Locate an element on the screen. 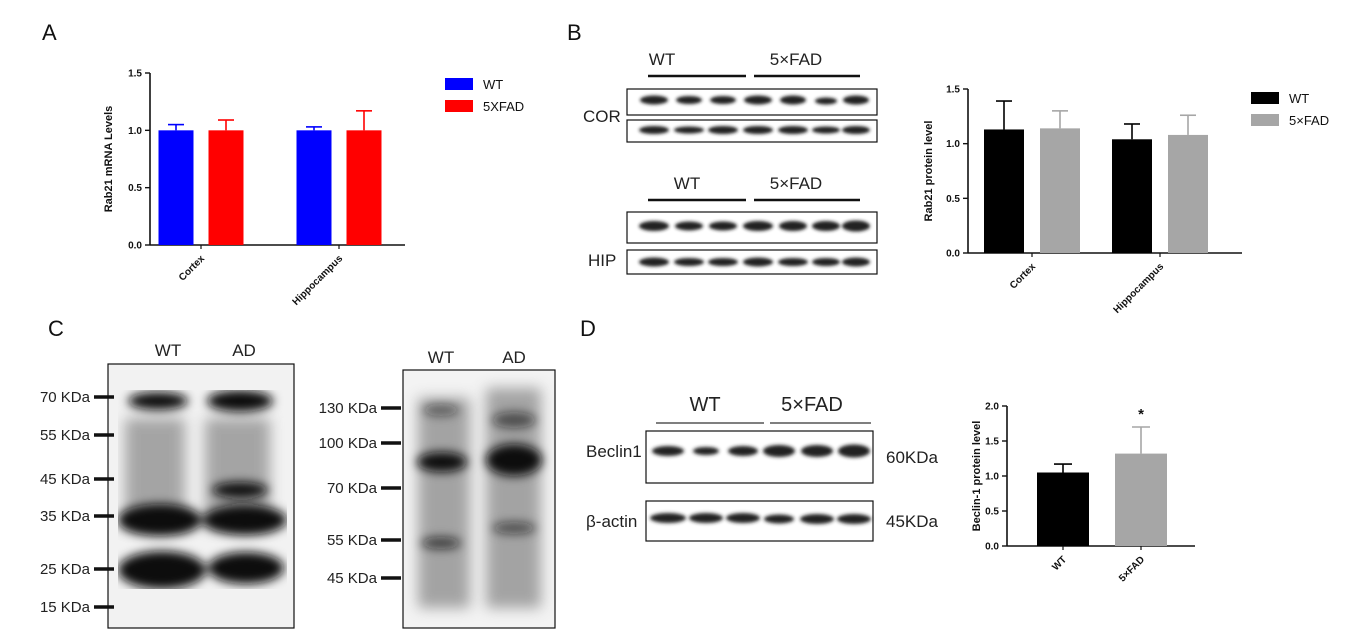 The image size is (1356, 643). c2-marker-label: 55 KDa is located at coordinates (352, 540).